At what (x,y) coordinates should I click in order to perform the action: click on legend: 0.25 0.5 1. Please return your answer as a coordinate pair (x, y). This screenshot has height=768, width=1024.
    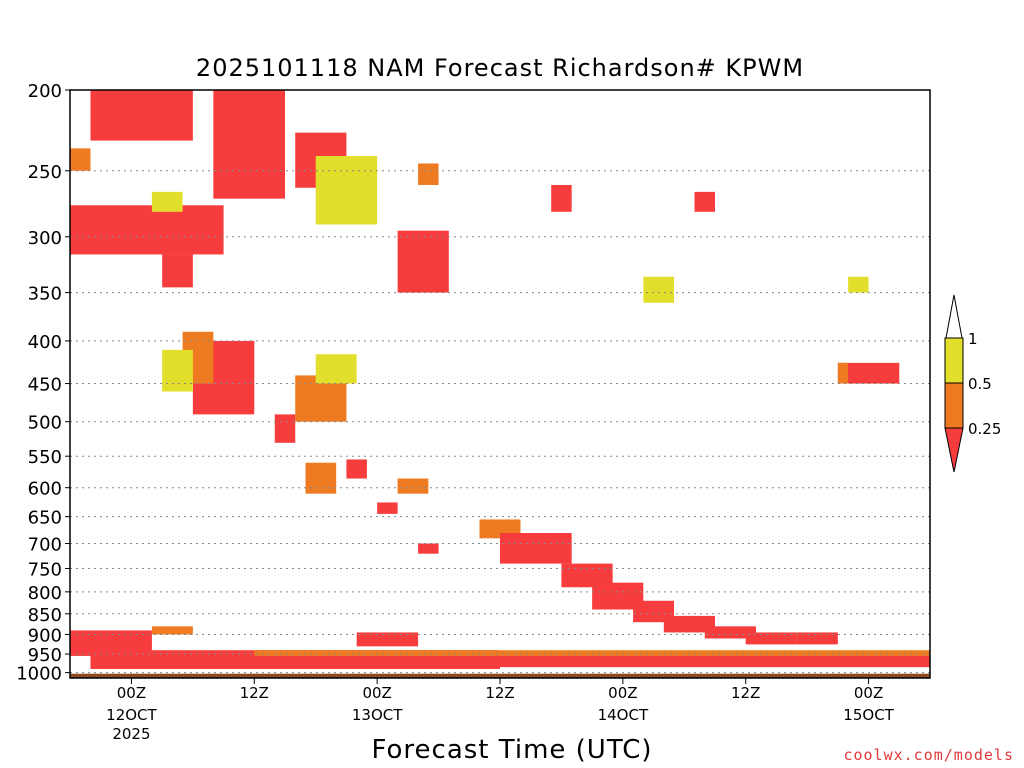
    Looking at the image, I should click on (972, 383).